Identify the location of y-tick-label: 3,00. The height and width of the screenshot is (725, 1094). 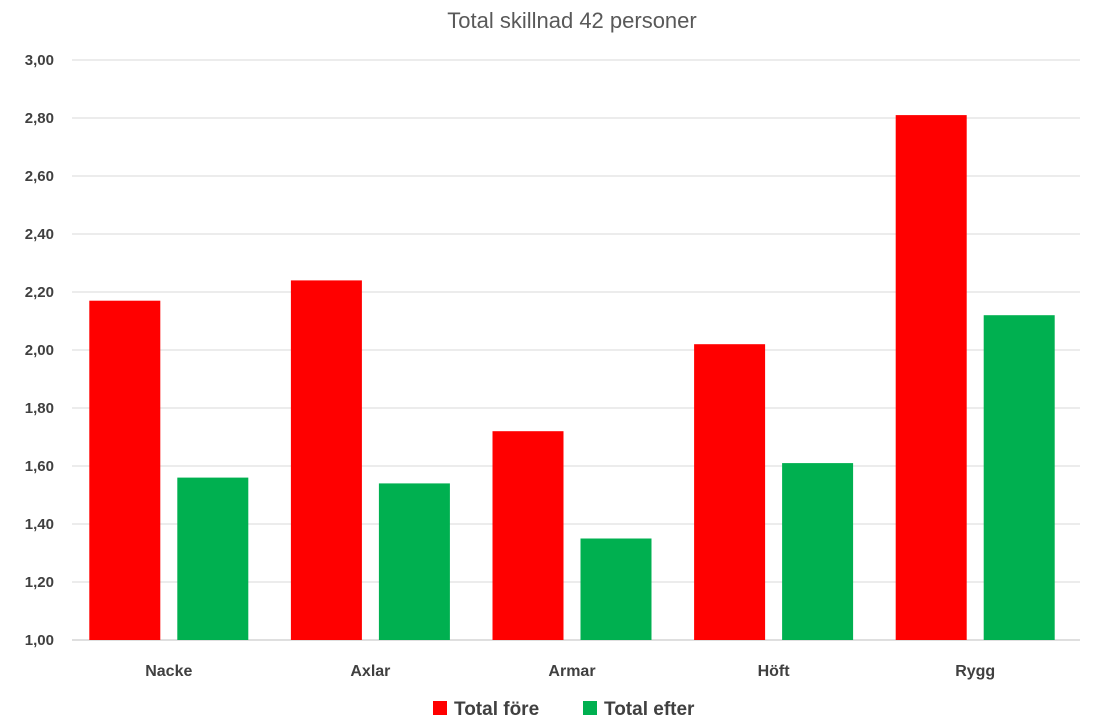
(39, 60).